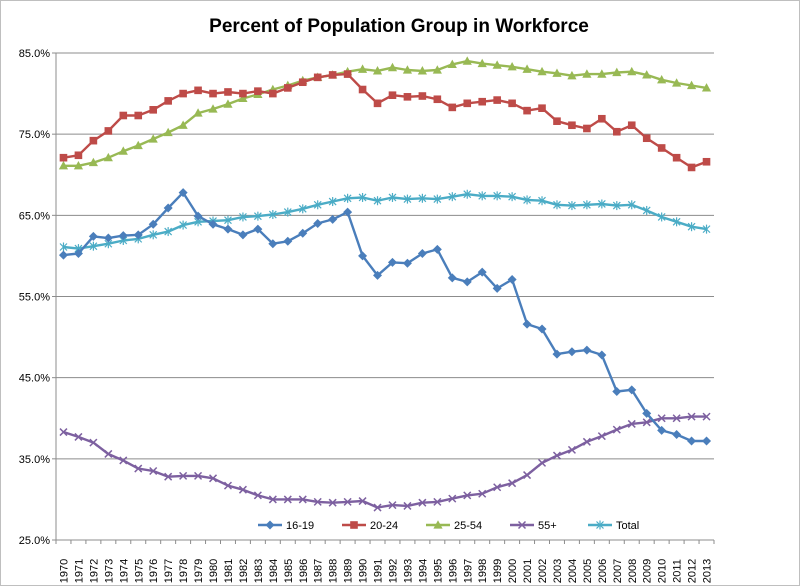 The height and width of the screenshot is (586, 800). What do you see at coordinates (79, 571) in the screenshot?
I see `x-tick-label: 1971` at bounding box center [79, 571].